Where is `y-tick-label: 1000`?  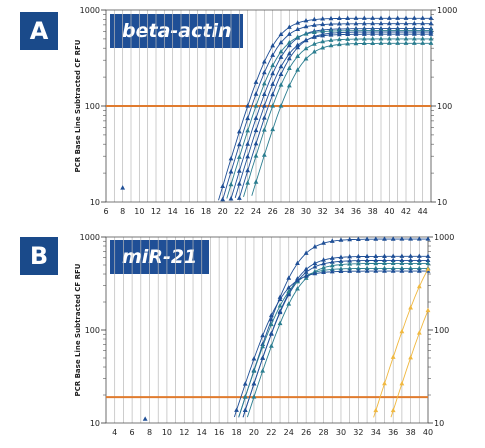 y-tick-label: 1000 is located at coordinates (90, 10).